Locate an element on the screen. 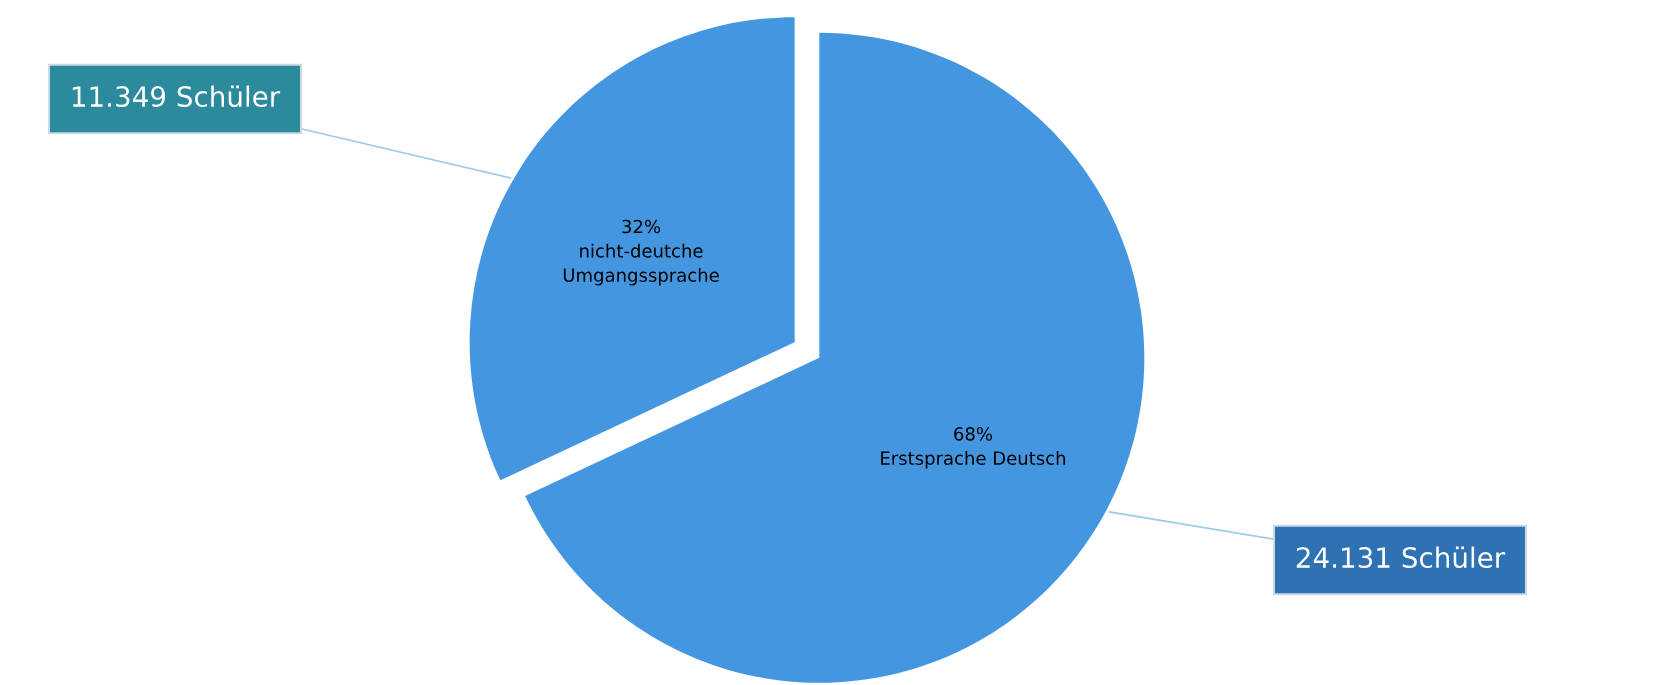  text: 32% is located at coordinates (641, 226).